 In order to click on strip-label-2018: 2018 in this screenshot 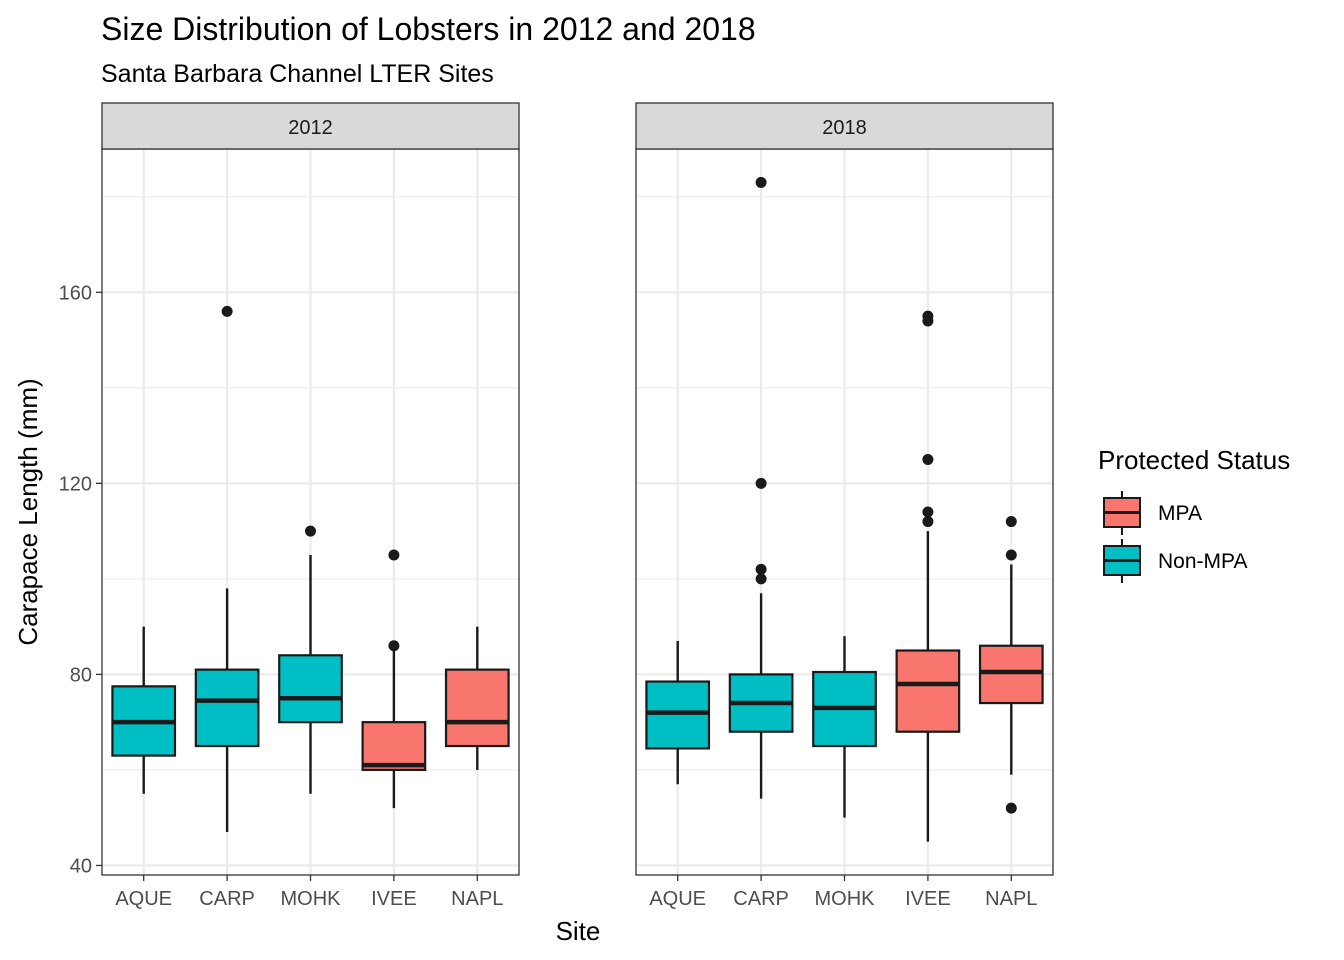, I will do `click(844, 128)`.